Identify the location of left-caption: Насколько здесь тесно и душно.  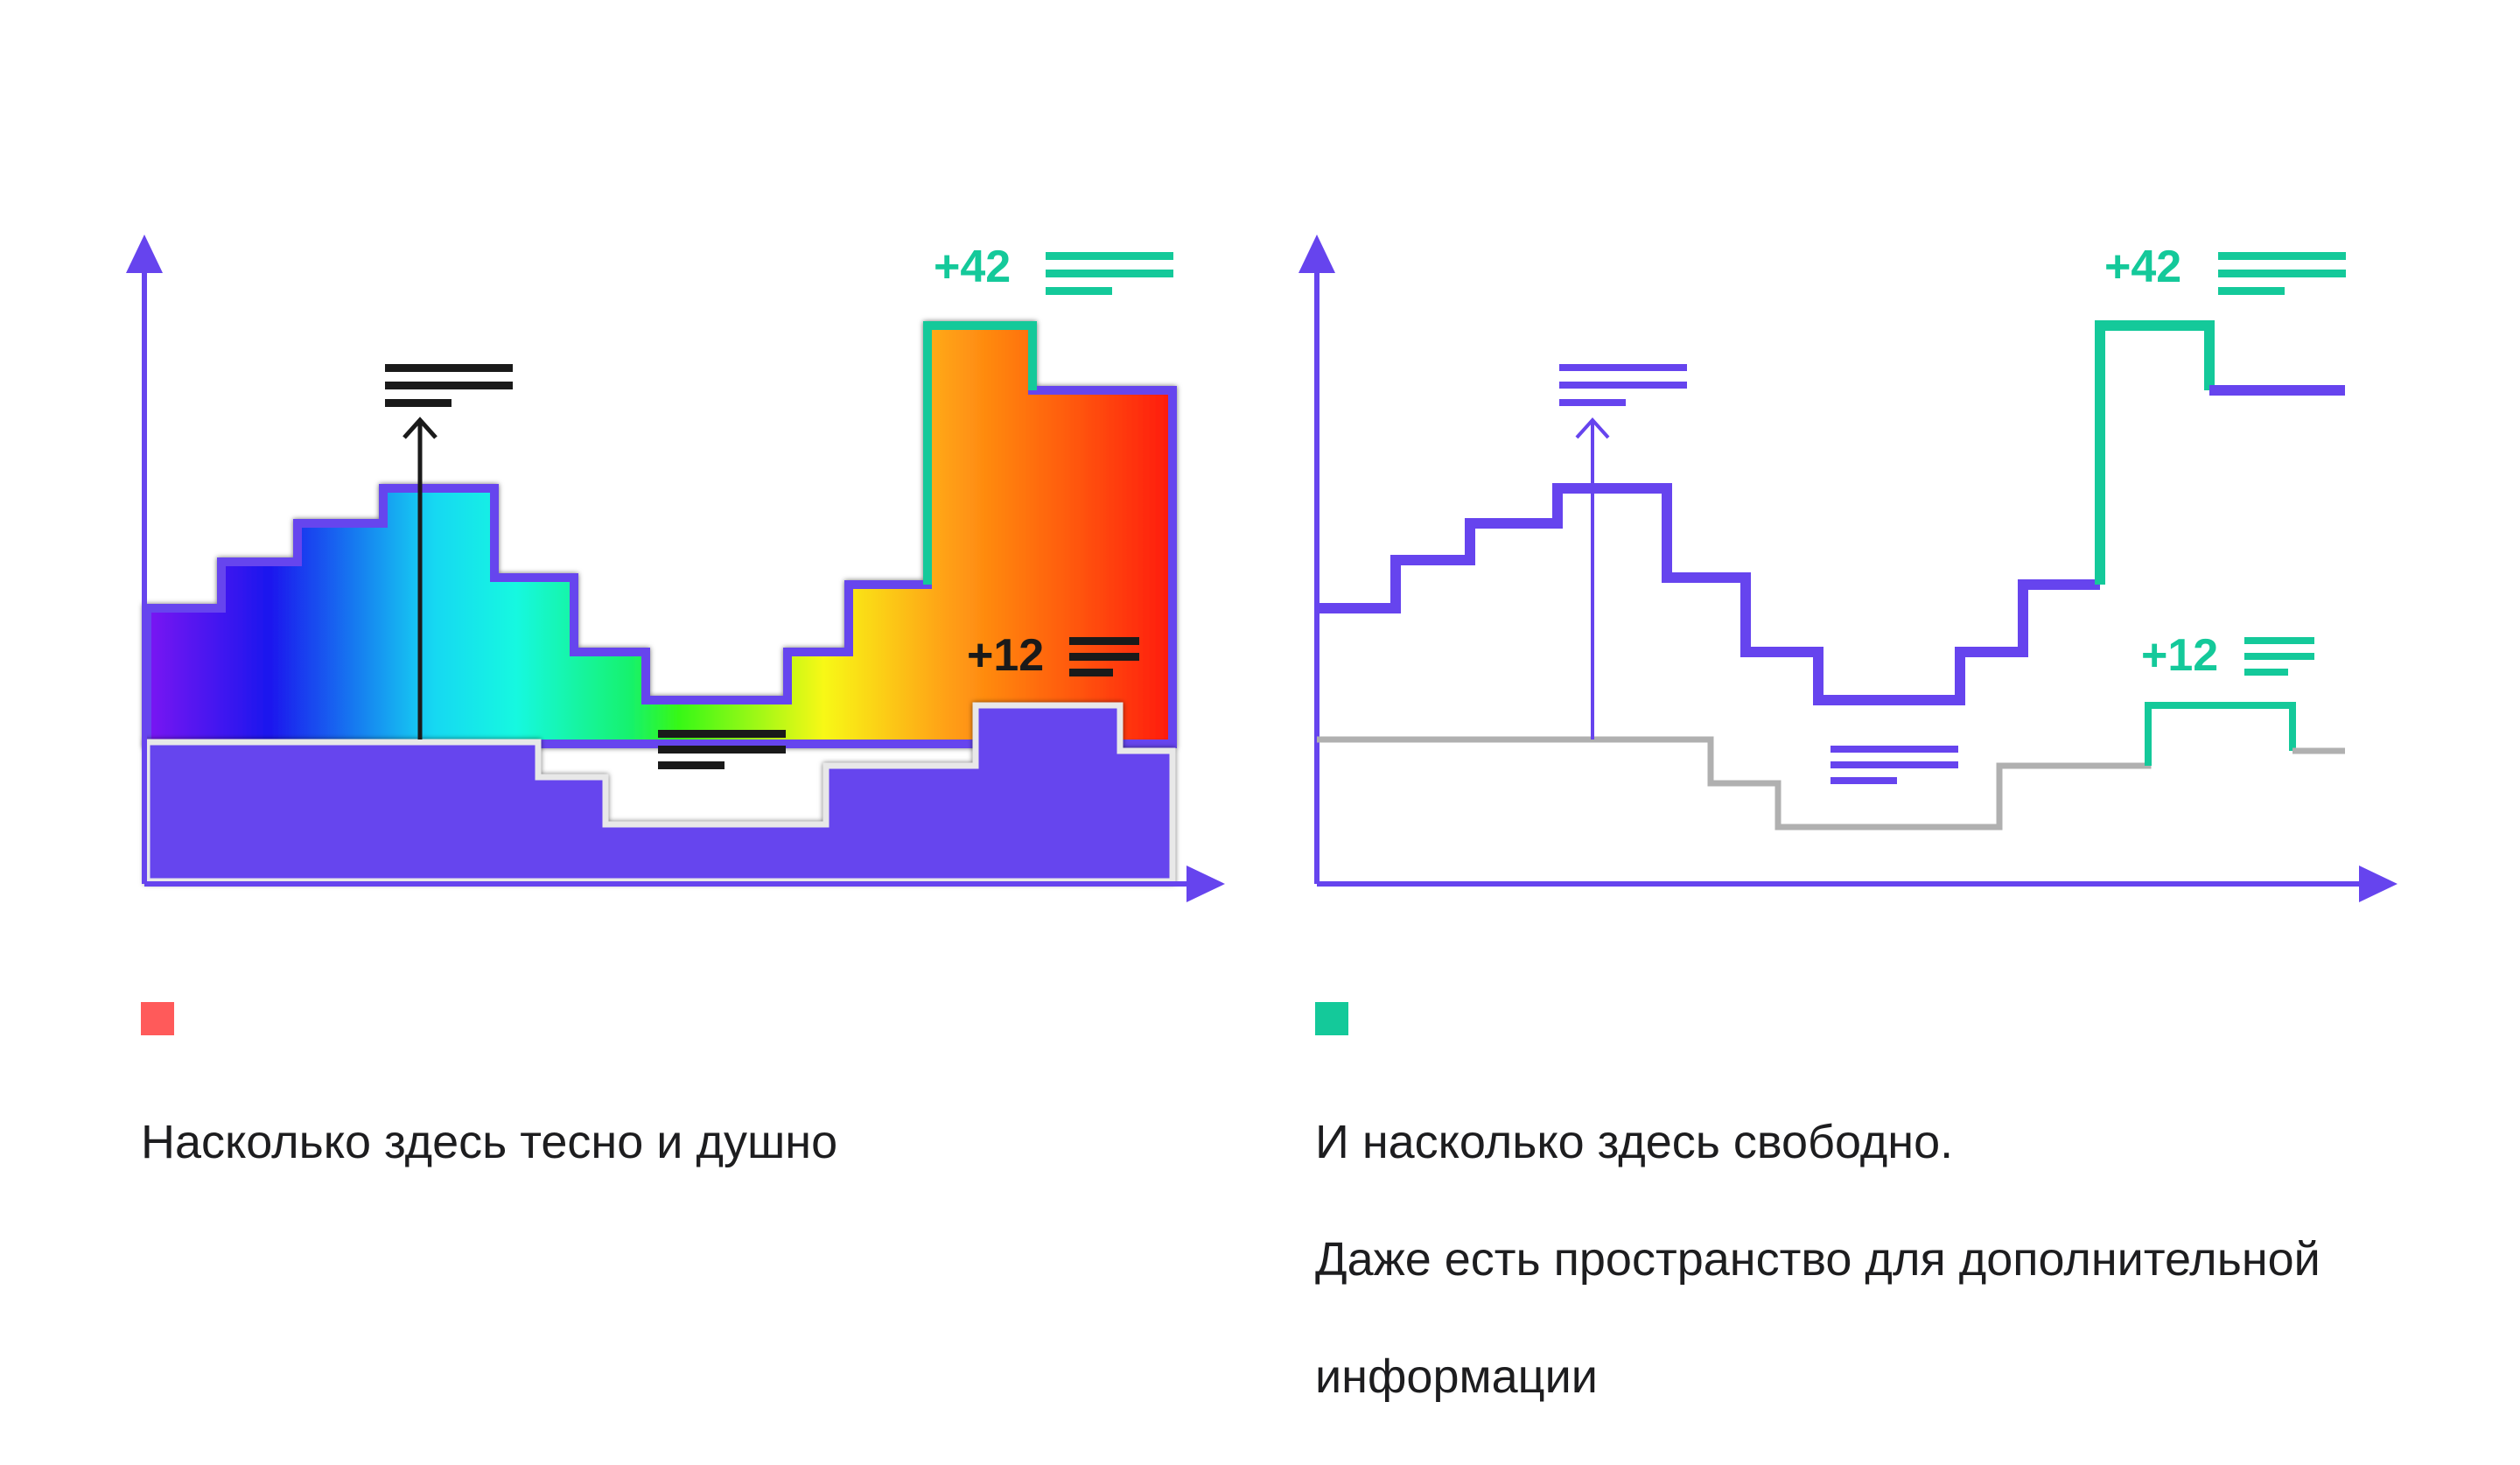
(666, 1142).